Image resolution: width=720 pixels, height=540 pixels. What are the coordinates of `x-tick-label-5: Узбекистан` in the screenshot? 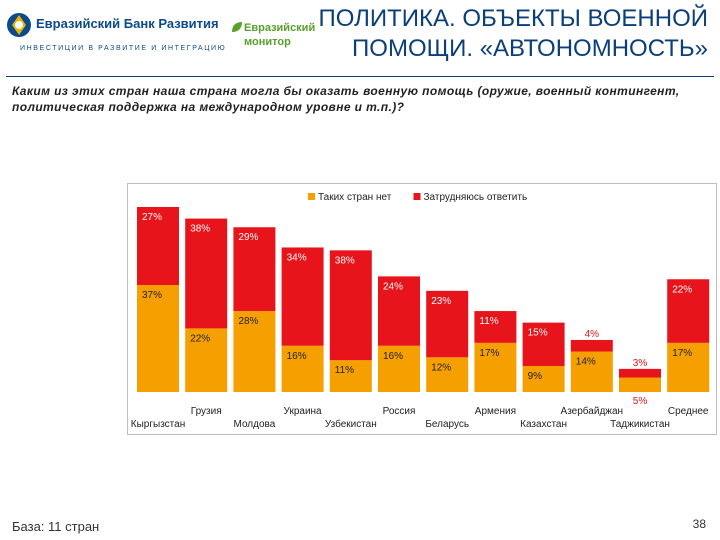 It's located at (351, 424).